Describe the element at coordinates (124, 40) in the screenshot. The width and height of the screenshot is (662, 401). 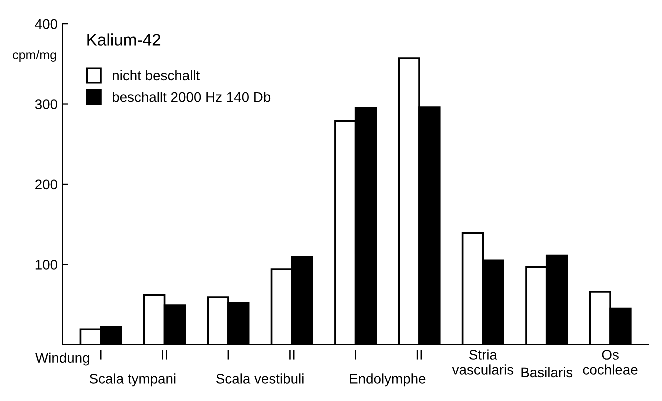
I see `chart-title: Kalium-42` at that location.